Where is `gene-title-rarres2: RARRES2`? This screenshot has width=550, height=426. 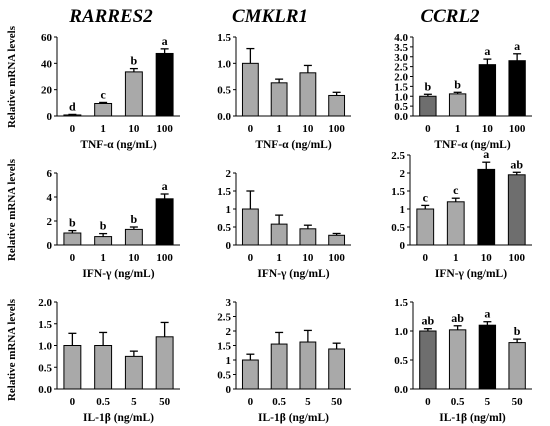 gene-title-rarres2: RARRES2 is located at coordinates (110, 16).